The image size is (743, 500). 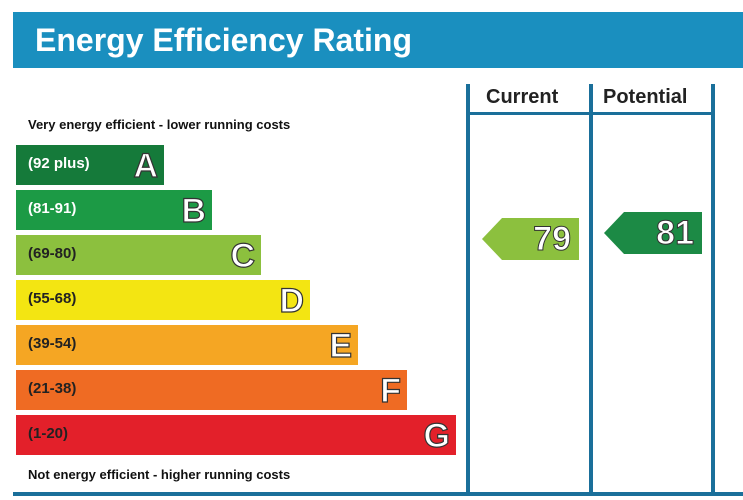 I want to click on page-title: Energy Efficiency Rating, so click(x=223, y=40).